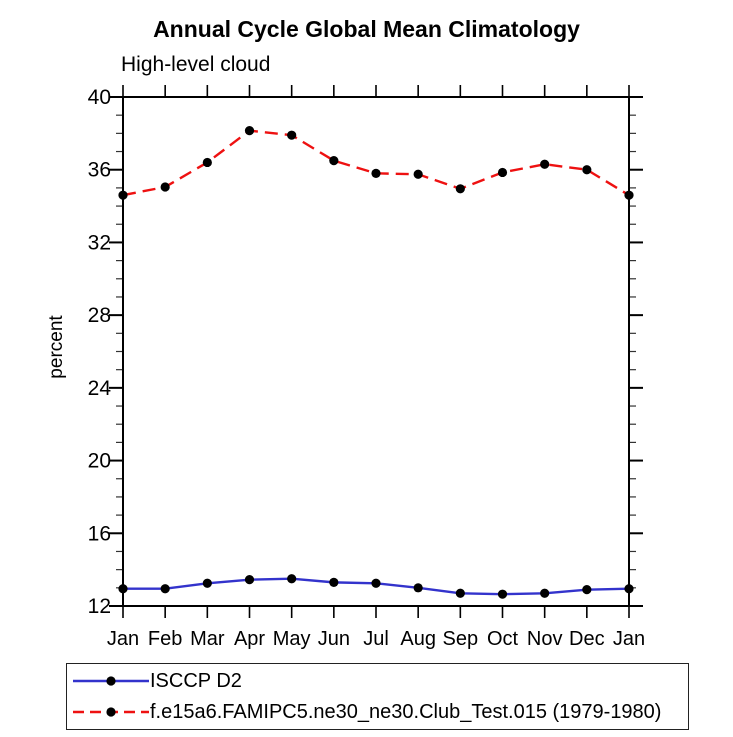 Image resolution: width=733 pixels, height=737 pixels. What do you see at coordinates (99, 461) in the screenshot?
I see `svg-text: 20` at bounding box center [99, 461].